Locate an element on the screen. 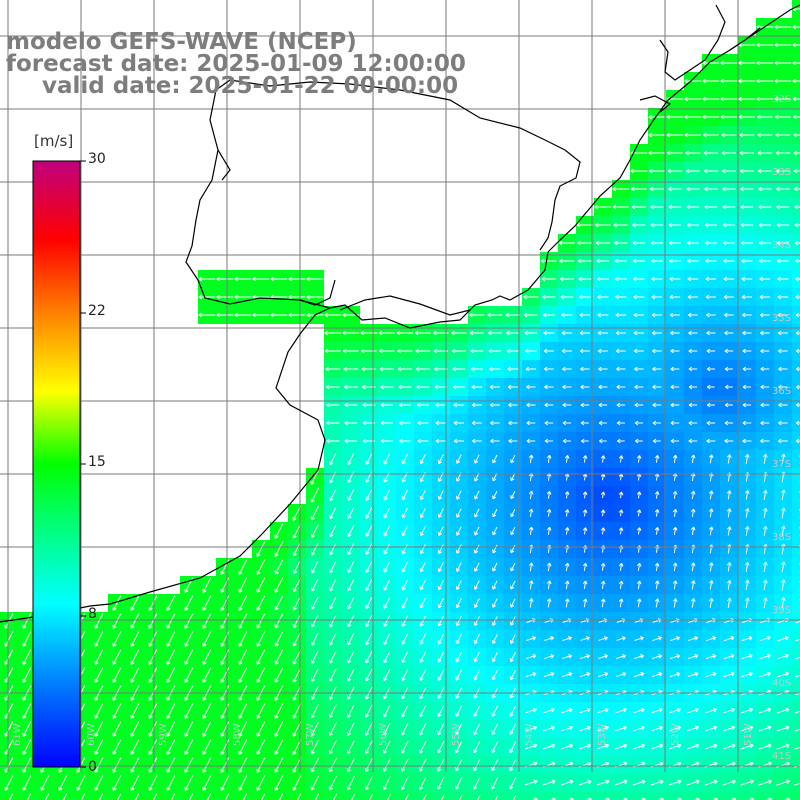  lat-label: 39S is located at coordinates (782, 610).